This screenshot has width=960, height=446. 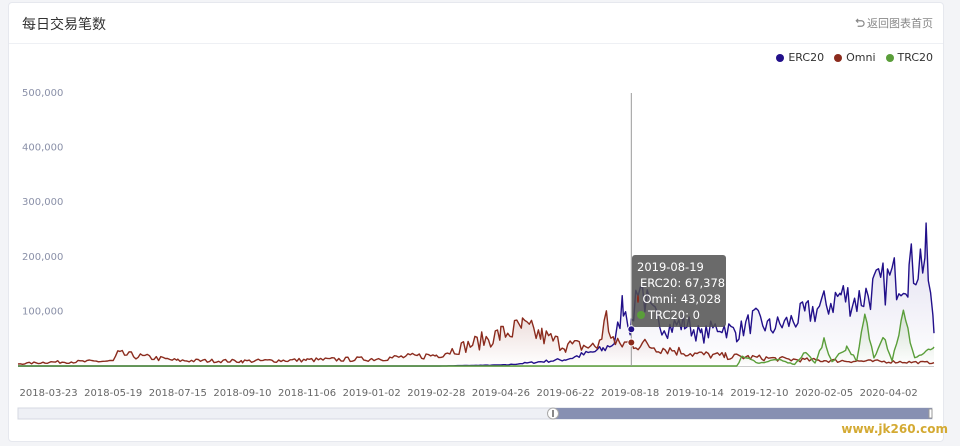 I want to click on y-tick-label: 200,000, so click(x=42, y=257).